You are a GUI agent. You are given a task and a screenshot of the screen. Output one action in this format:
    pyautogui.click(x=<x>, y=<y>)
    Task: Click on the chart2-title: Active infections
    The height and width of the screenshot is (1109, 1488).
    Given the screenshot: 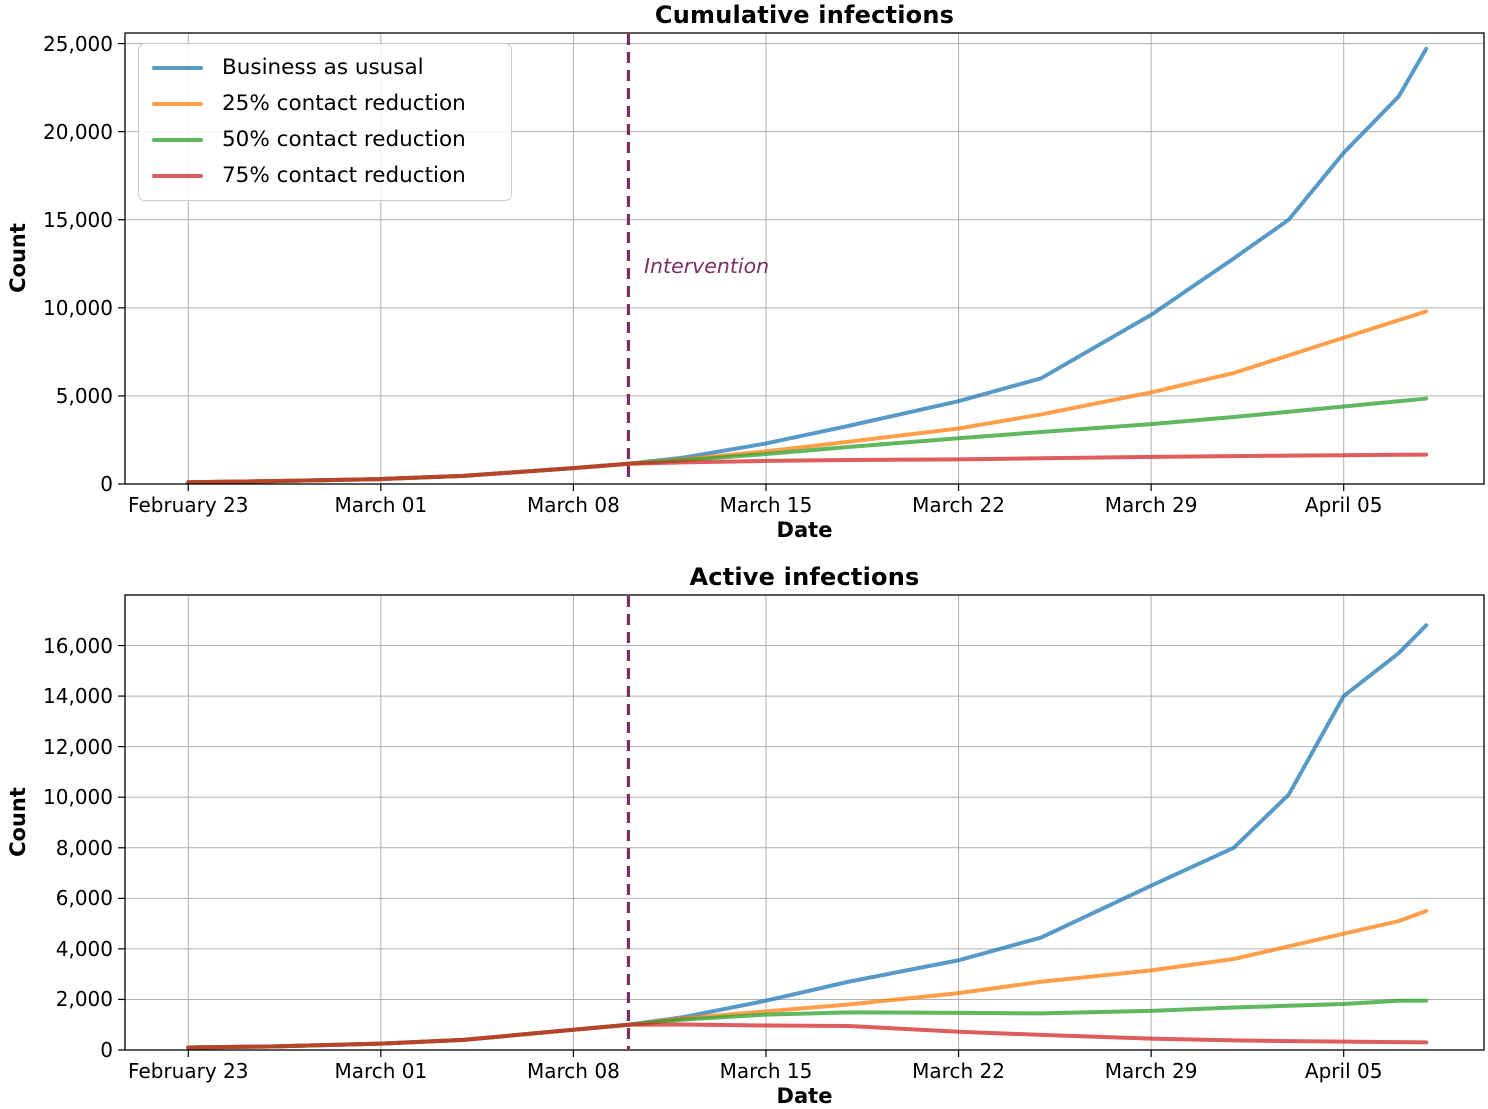 What is the action you would take?
    pyautogui.click(x=804, y=577)
    